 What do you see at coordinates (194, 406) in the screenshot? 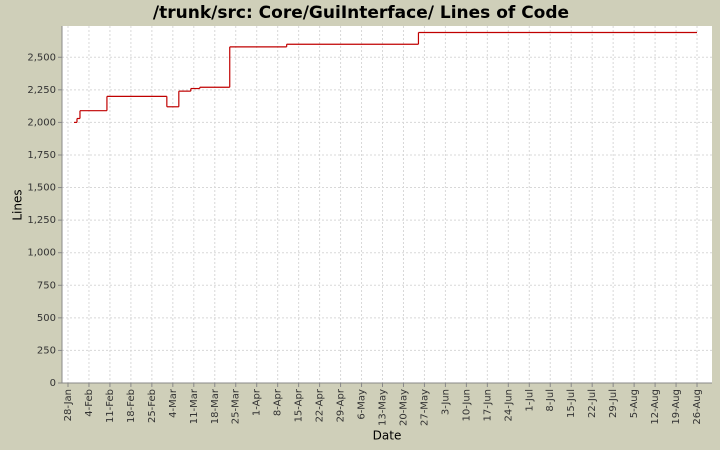
I see `x-tick-label: 11-Mar` at bounding box center [194, 406].